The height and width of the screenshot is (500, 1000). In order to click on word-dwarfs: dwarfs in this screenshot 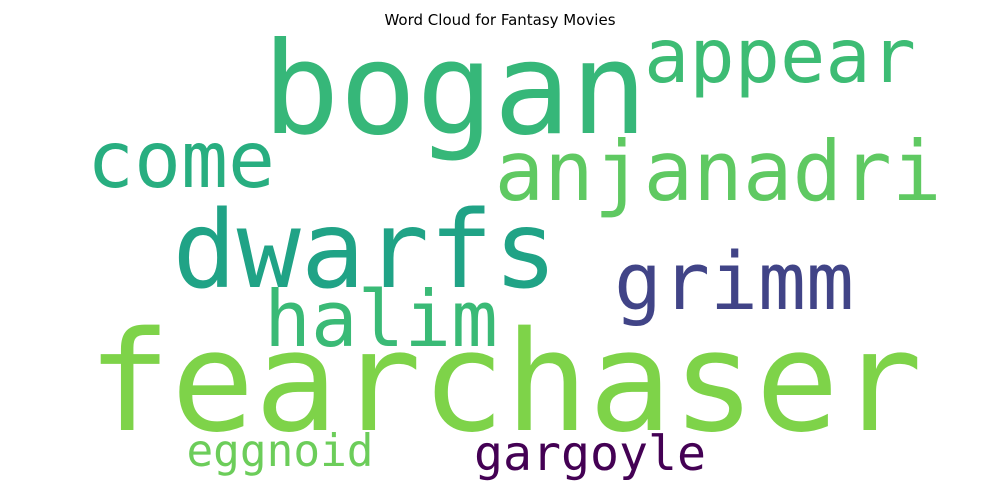, I will do `click(364, 251)`.